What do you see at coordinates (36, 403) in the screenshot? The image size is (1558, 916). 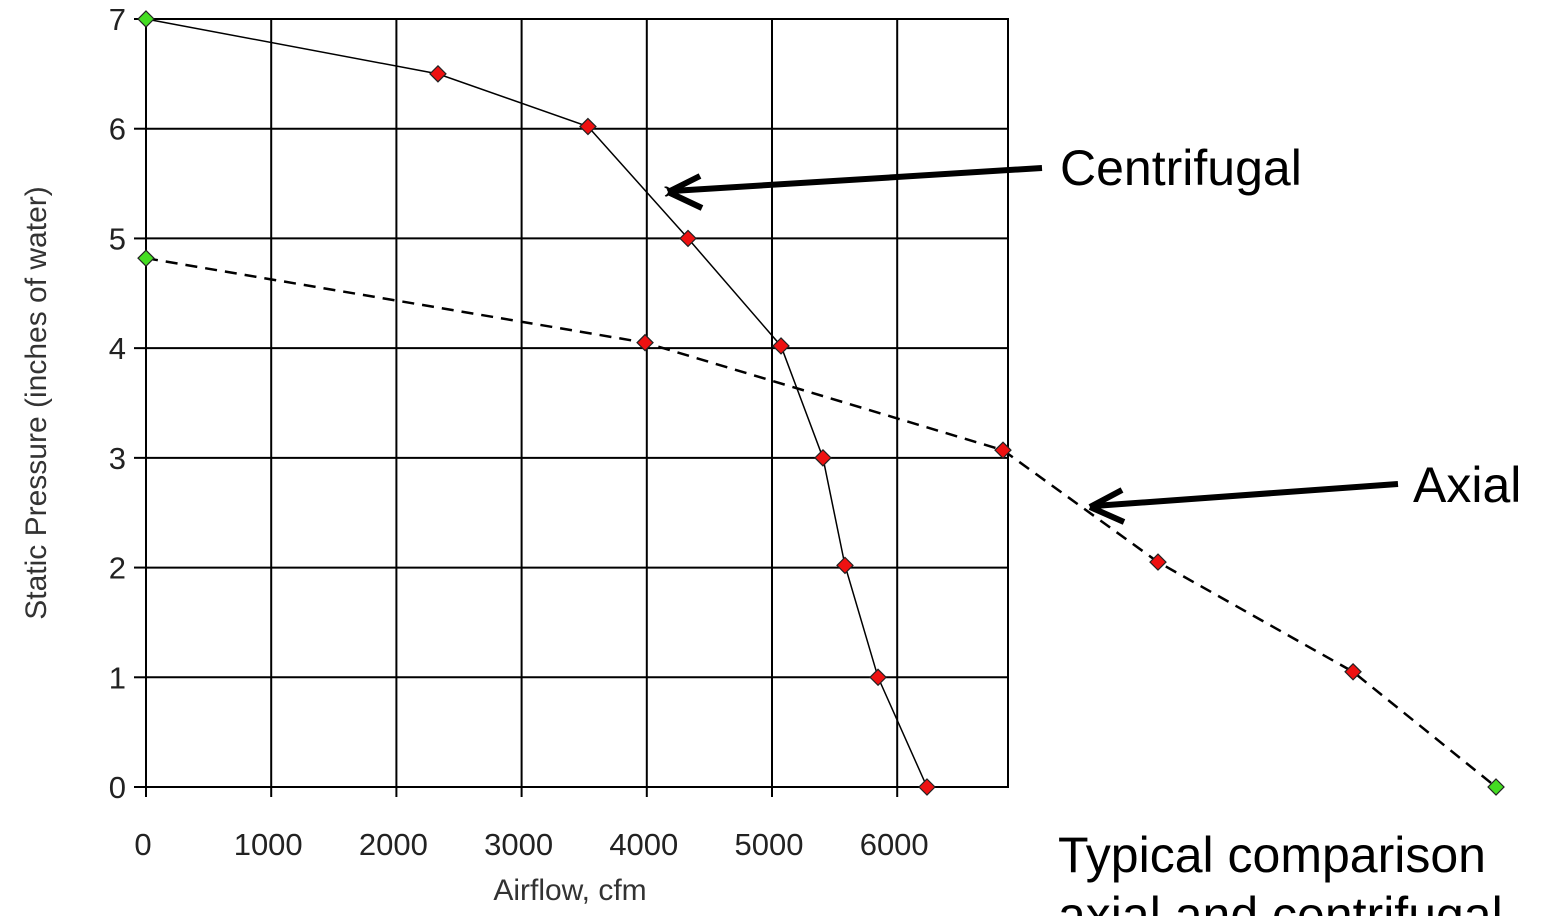 I see `y-axis-label: Static Pressure (inches of water)` at bounding box center [36, 403].